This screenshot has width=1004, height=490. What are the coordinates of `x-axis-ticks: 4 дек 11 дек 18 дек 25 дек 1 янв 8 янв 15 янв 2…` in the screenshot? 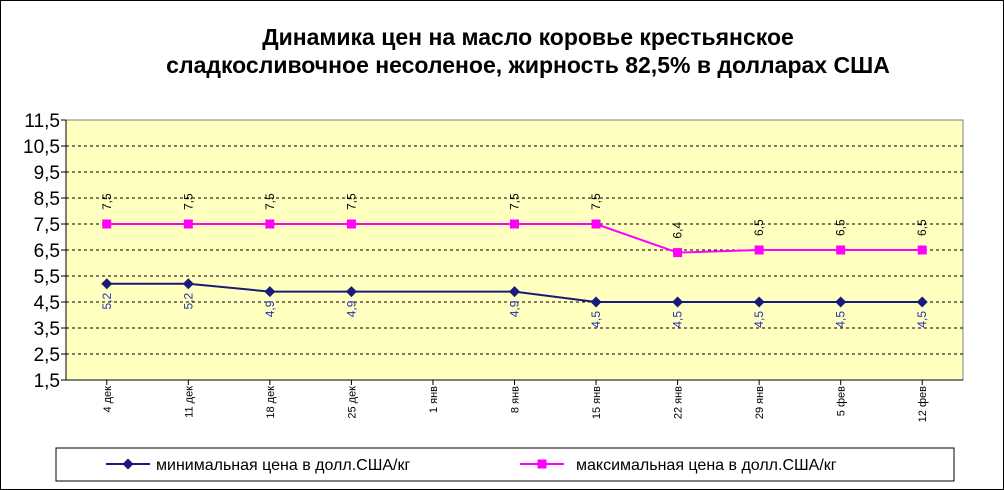 It's located at (515, 401).